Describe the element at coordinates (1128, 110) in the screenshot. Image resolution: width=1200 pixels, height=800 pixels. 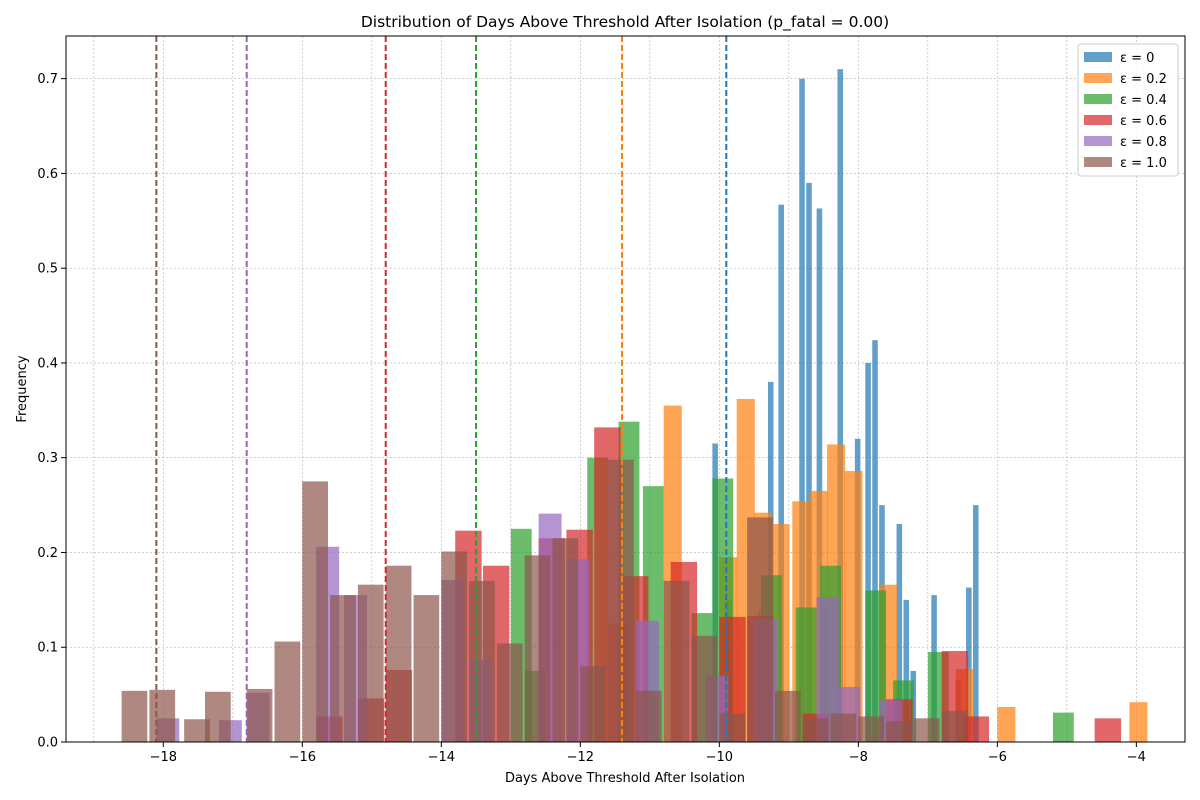
I see `legend: ε = 0 ε = 0.2 ε = 0.4 ε = 0.6 ε = 0.8 ε = 1.0` at that location.